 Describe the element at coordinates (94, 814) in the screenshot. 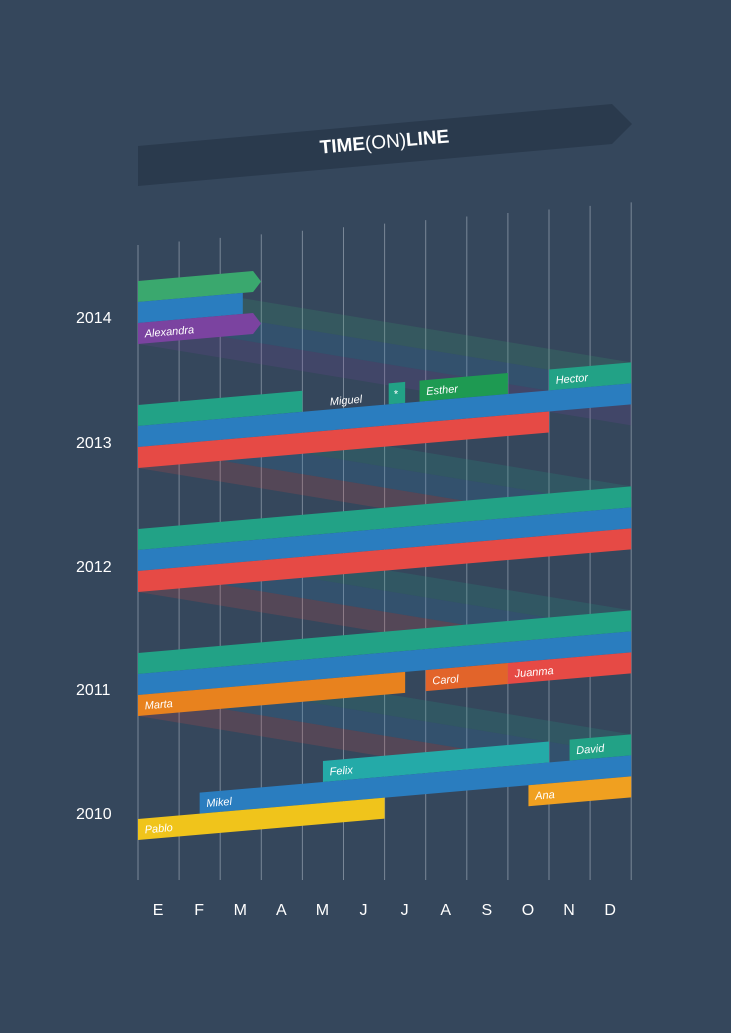

I see `year-label-2010: 2010` at that location.